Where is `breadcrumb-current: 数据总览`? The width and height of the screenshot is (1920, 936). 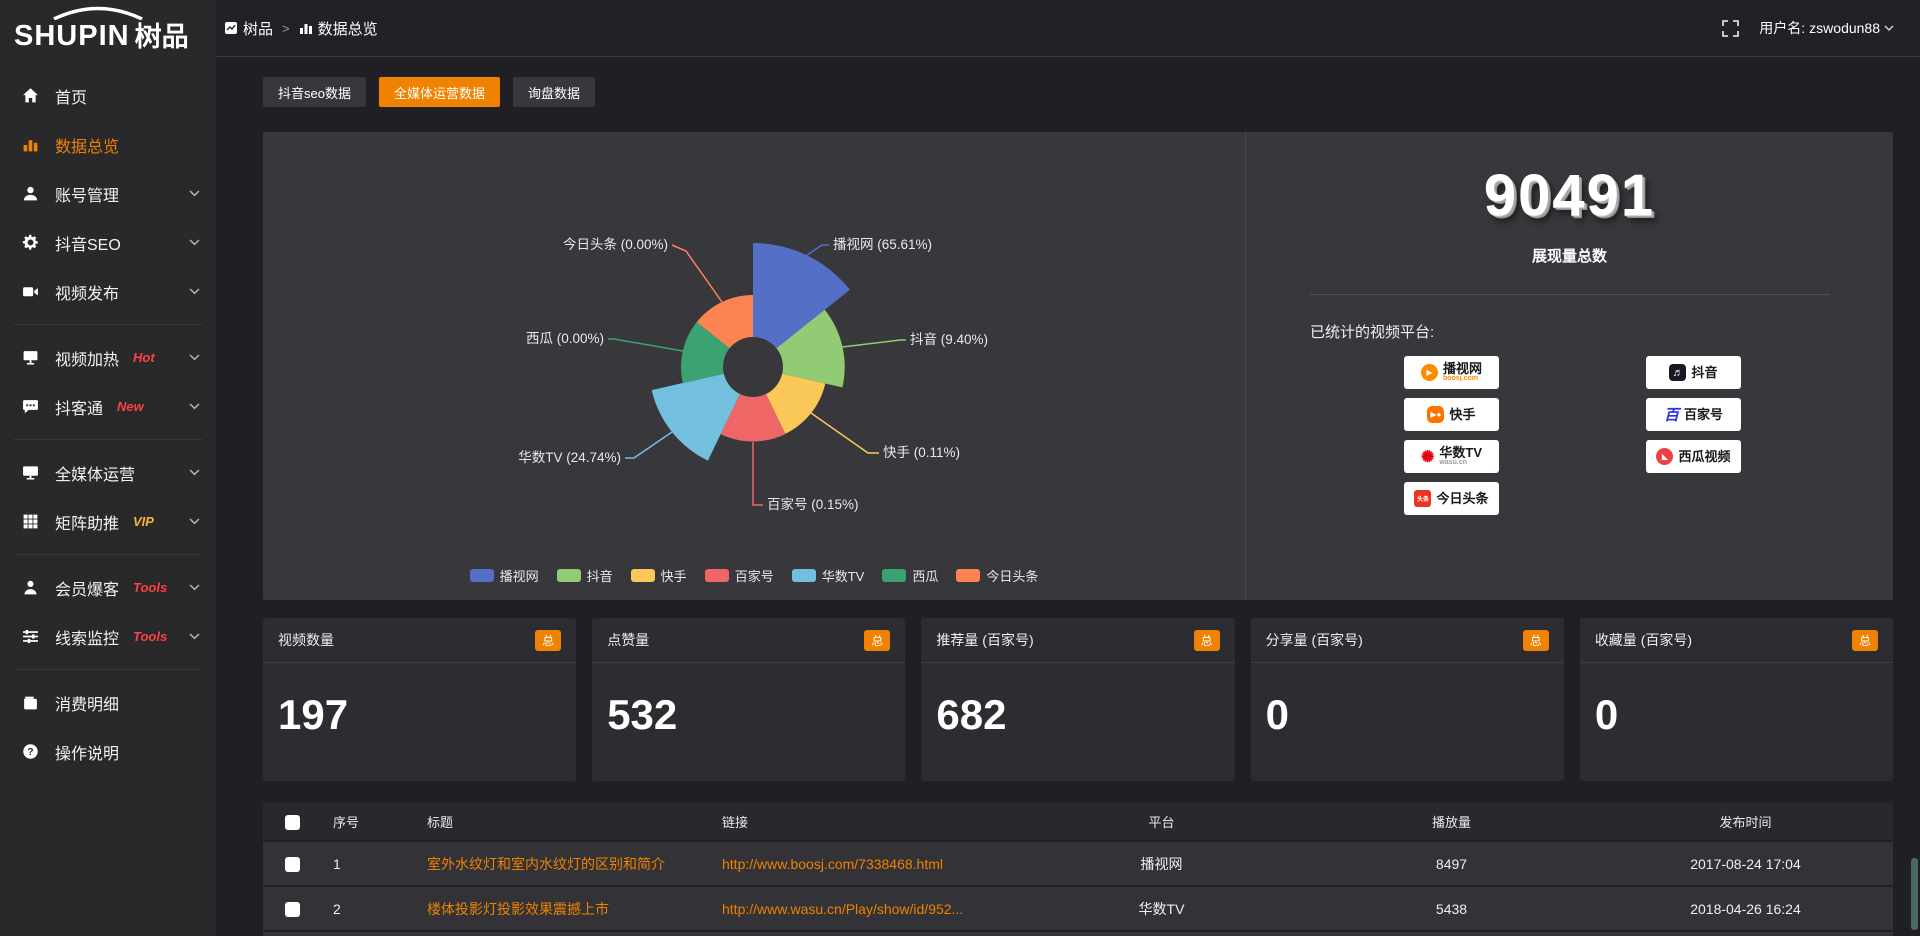 breadcrumb-current: 数据总览 is located at coordinates (338, 28).